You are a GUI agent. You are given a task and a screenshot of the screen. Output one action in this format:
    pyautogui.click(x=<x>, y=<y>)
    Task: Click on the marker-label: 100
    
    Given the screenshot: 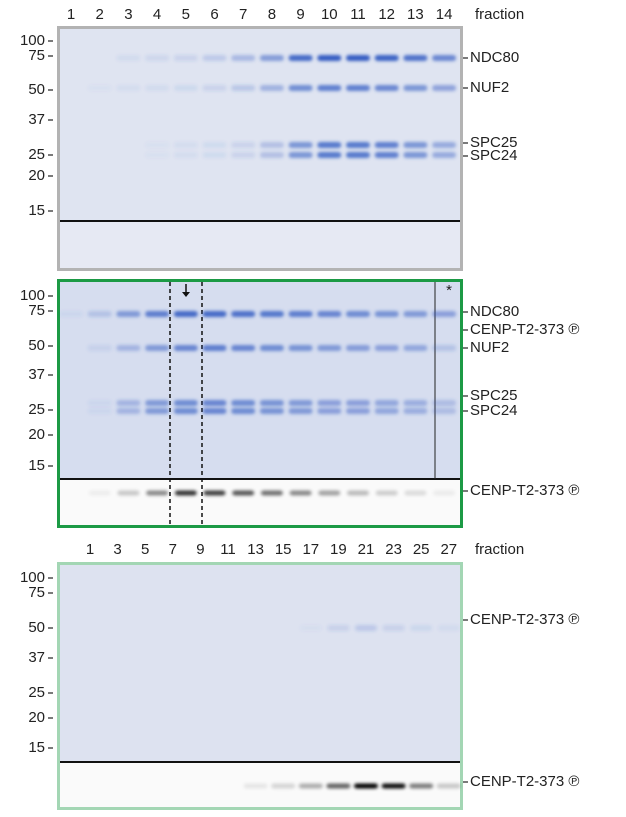 What is the action you would take?
    pyautogui.click(x=32, y=295)
    